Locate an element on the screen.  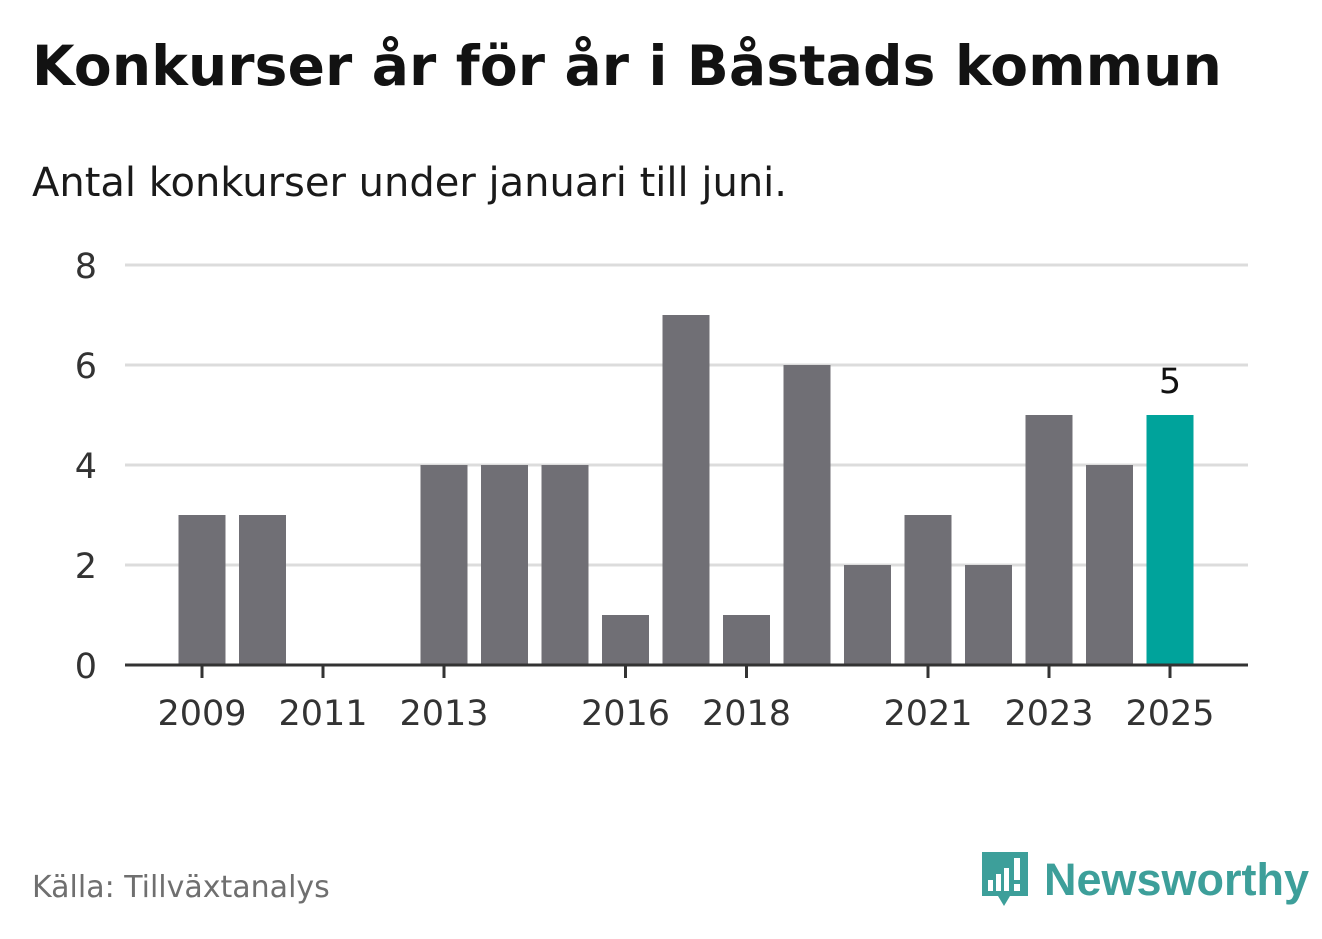
y-tick-label: 2 is located at coordinates (86, 567).